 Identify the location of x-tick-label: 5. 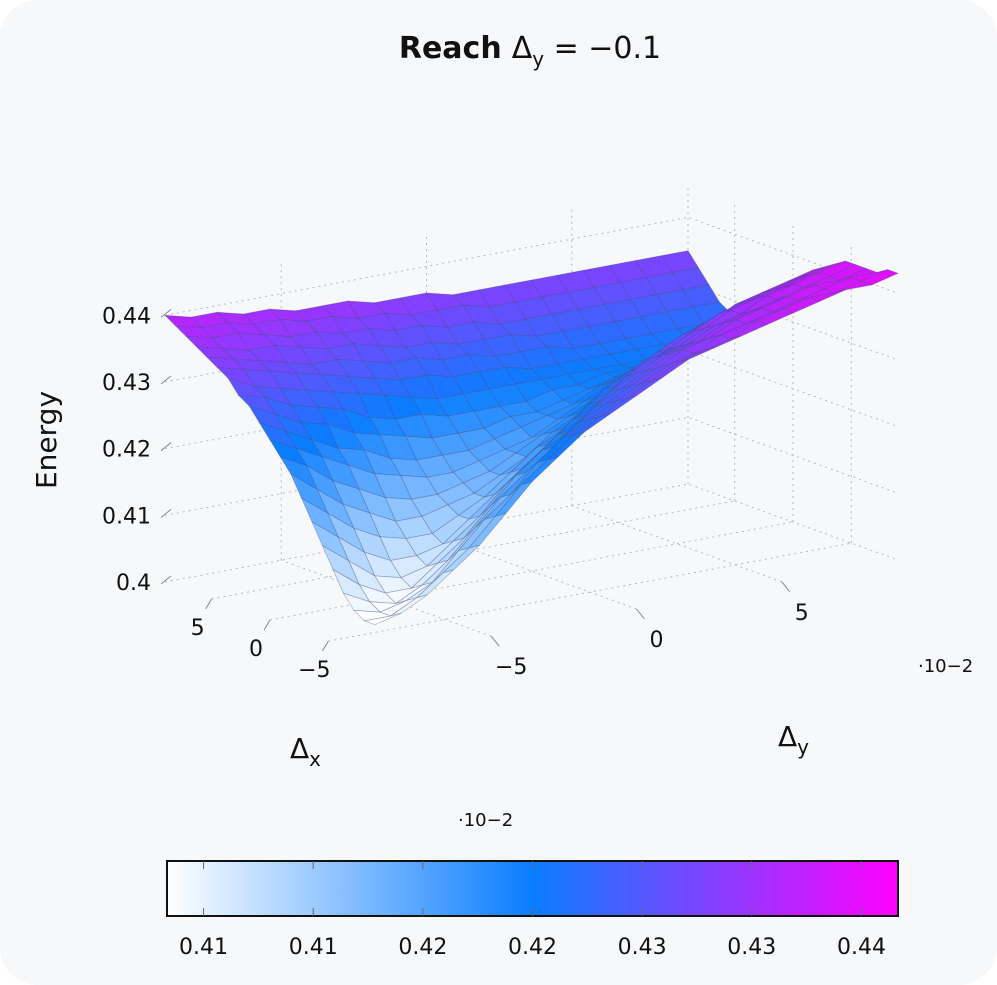
(198, 628).